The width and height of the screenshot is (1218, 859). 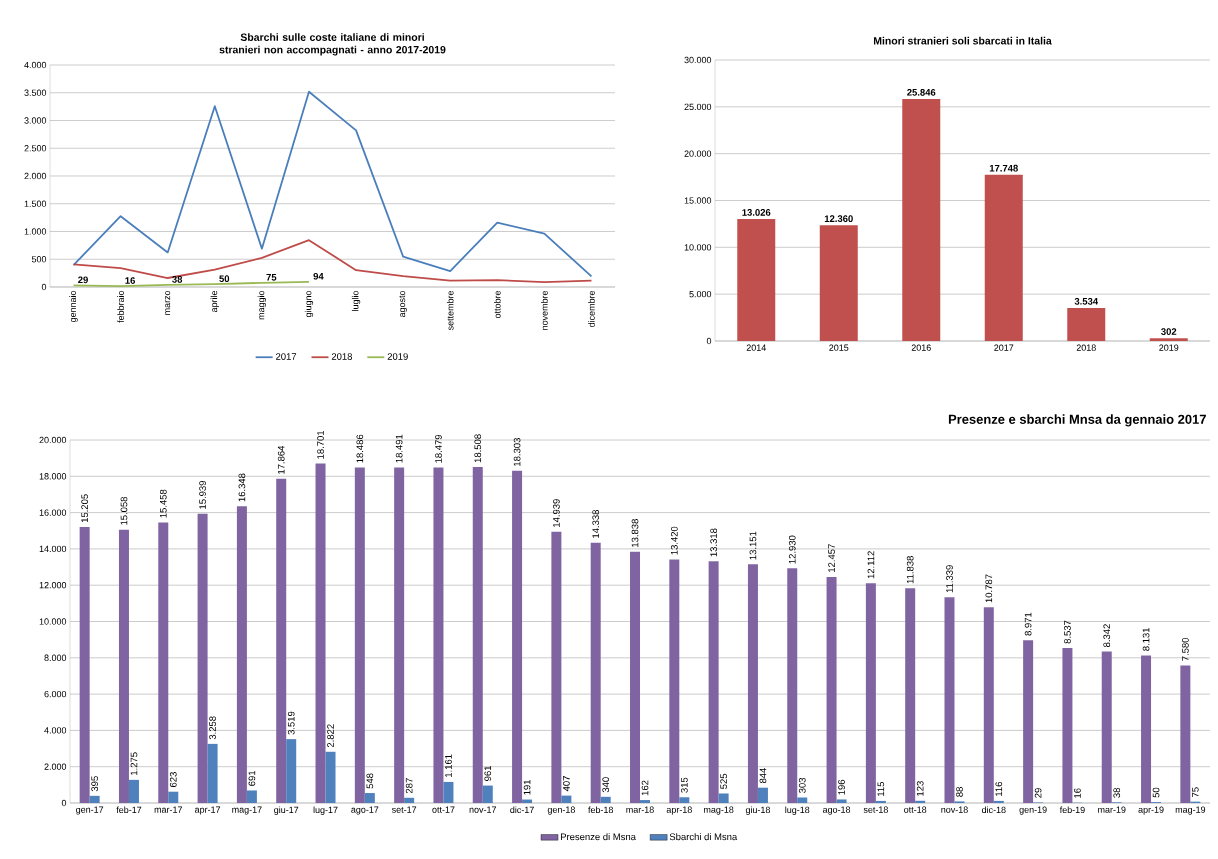 What do you see at coordinates (35, 231) in the screenshot?
I see `y-tick-label: 1.000` at bounding box center [35, 231].